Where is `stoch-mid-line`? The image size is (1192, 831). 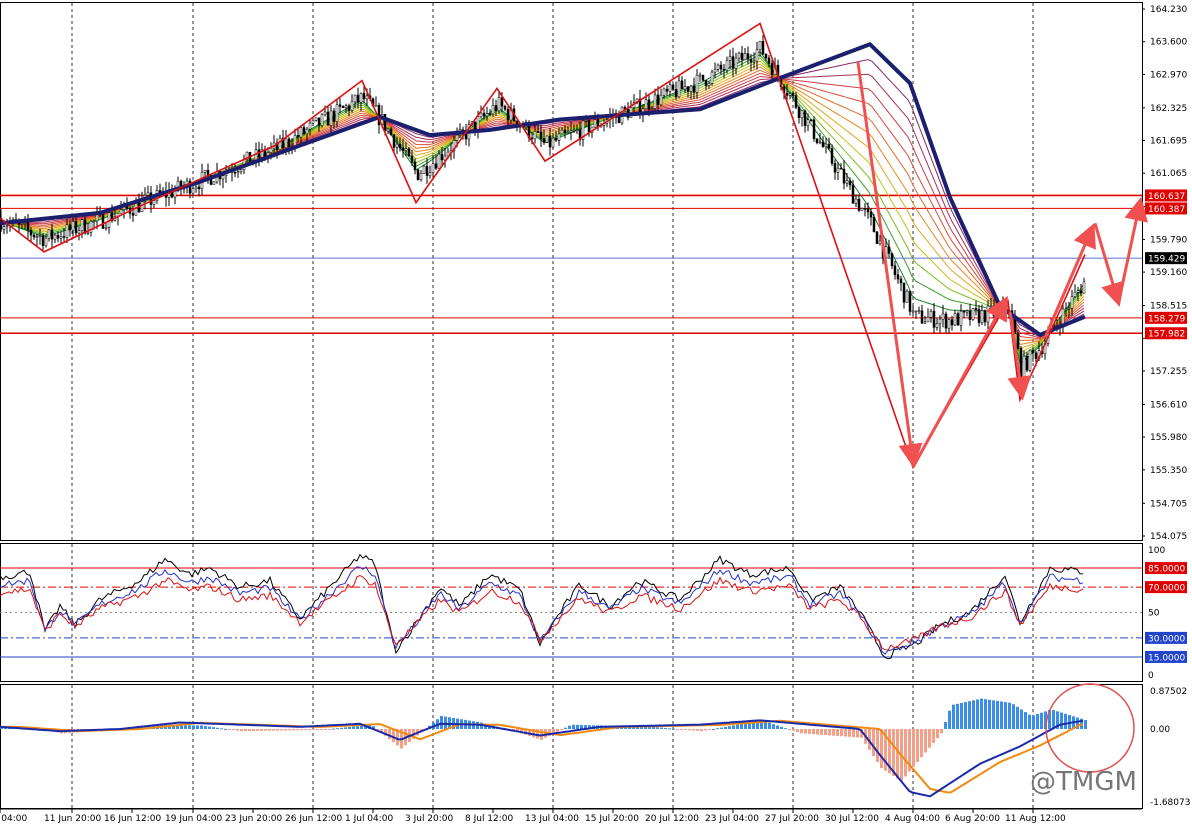 stoch-mid-line is located at coordinates (542, 610).